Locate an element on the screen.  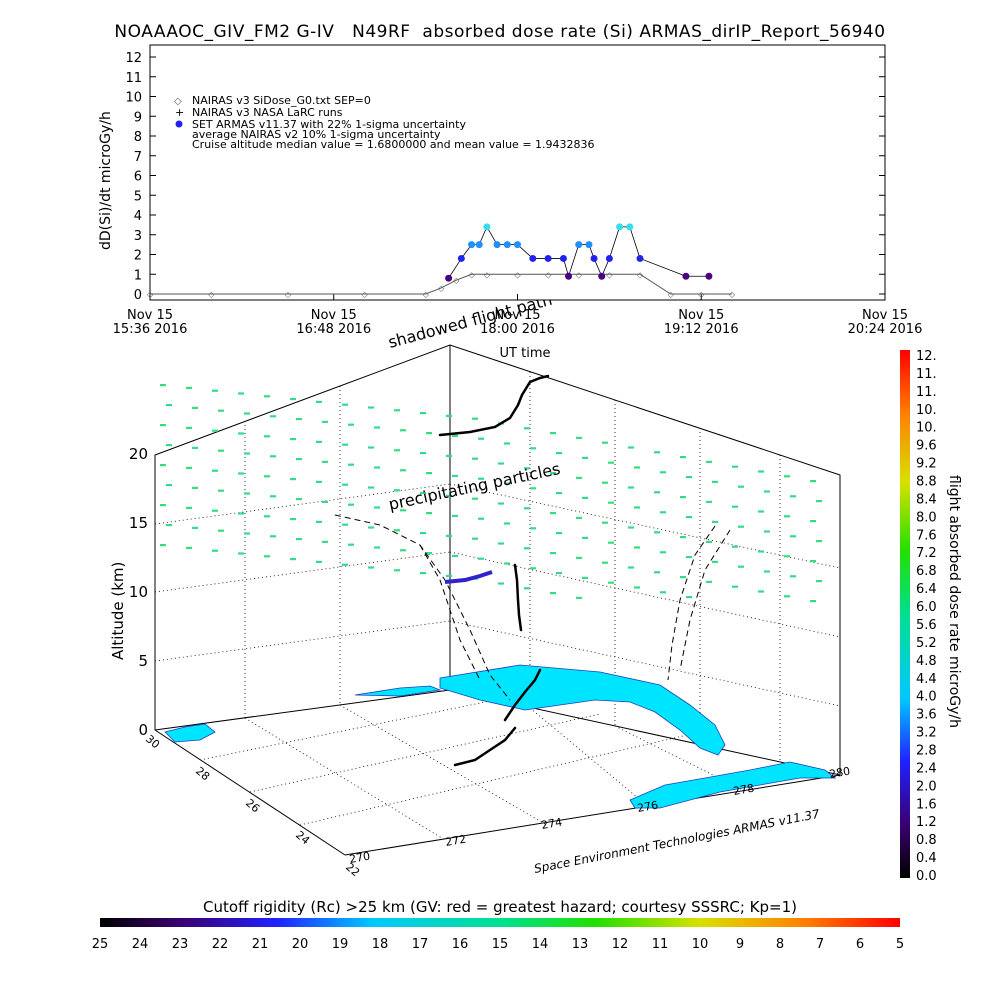
x-tick-date: Nov 15 is located at coordinates (150, 315).